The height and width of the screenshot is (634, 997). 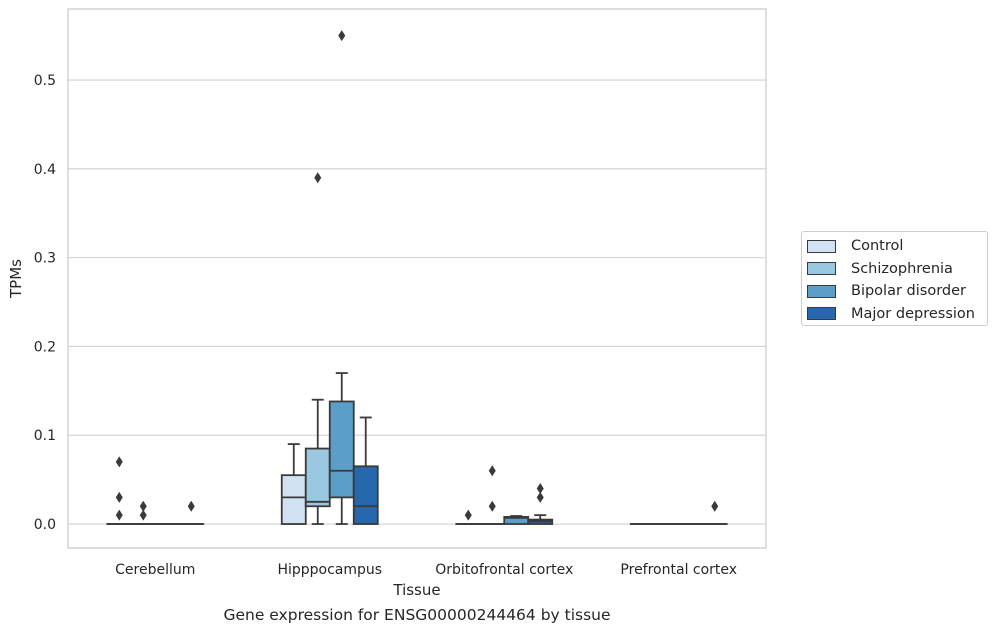 What do you see at coordinates (908, 291) in the screenshot?
I see `legend-label: Bipolar disorder` at bounding box center [908, 291].